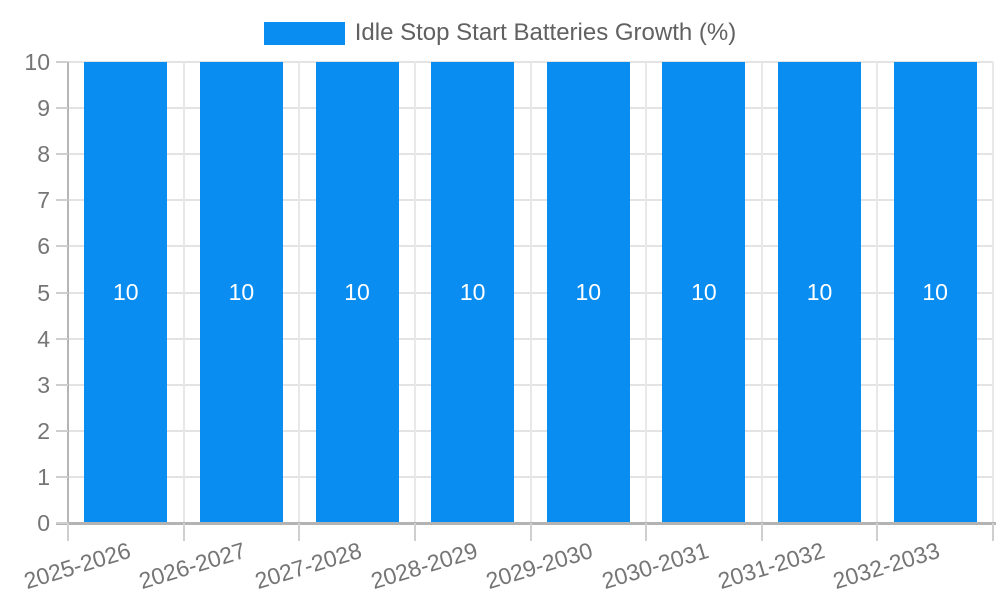 The height and width of the screenshot is (600, 1000). I want to click on y-axis-label: 7, so click(43, 200).